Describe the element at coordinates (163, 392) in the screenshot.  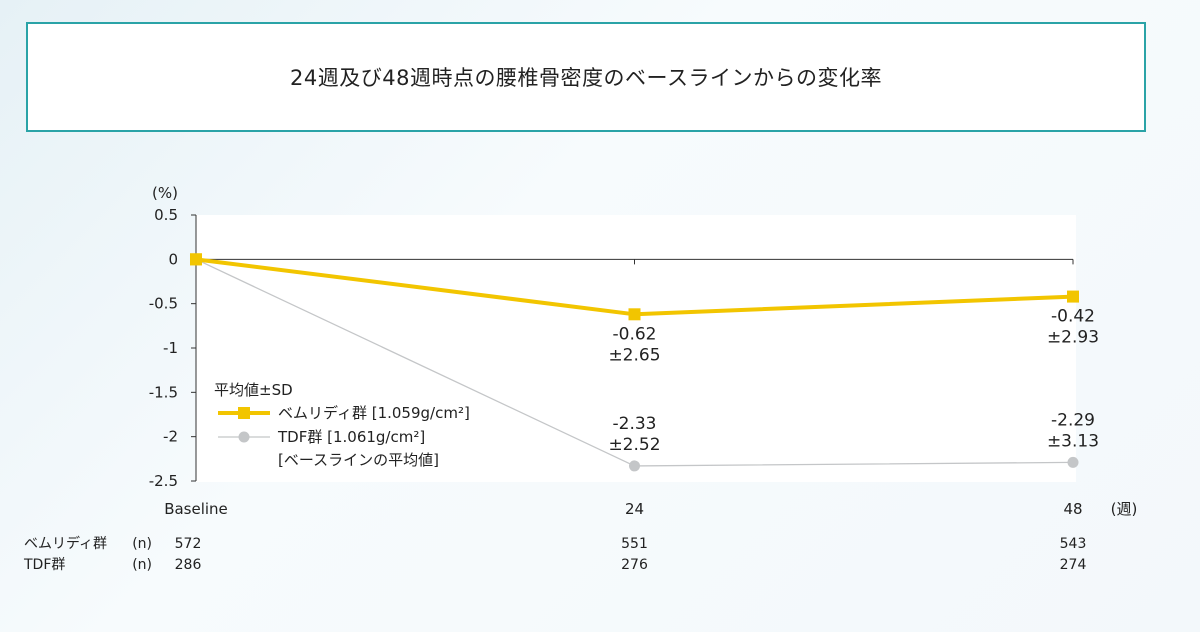
I see `y-tick-label: -1.5` at that location.